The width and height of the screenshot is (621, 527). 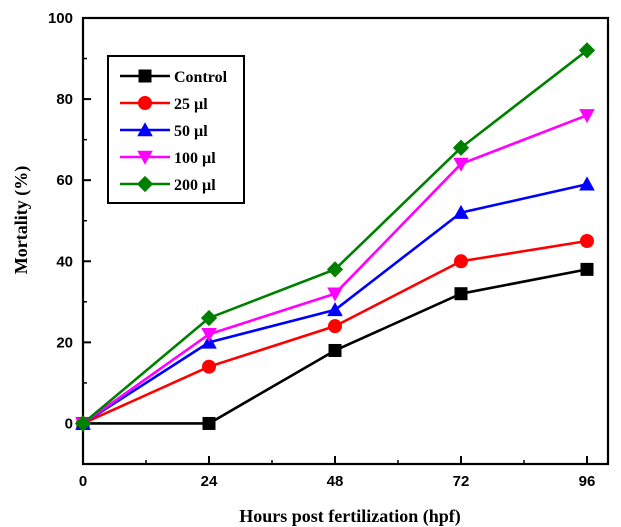 I want to click on legend-item: 25 µl, so click(x=164, y=104).